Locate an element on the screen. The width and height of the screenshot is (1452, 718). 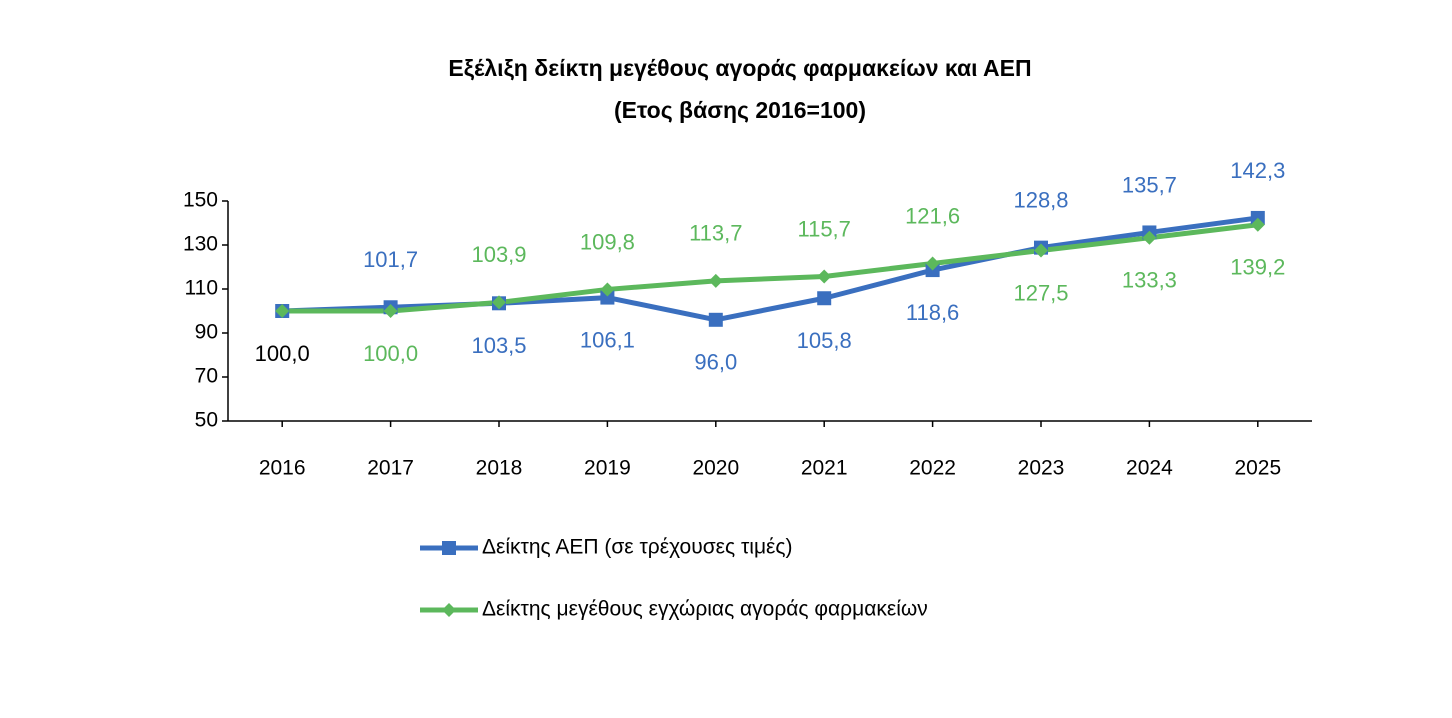
x-tick-label: 2025 is located at coordinates (1257, 468).